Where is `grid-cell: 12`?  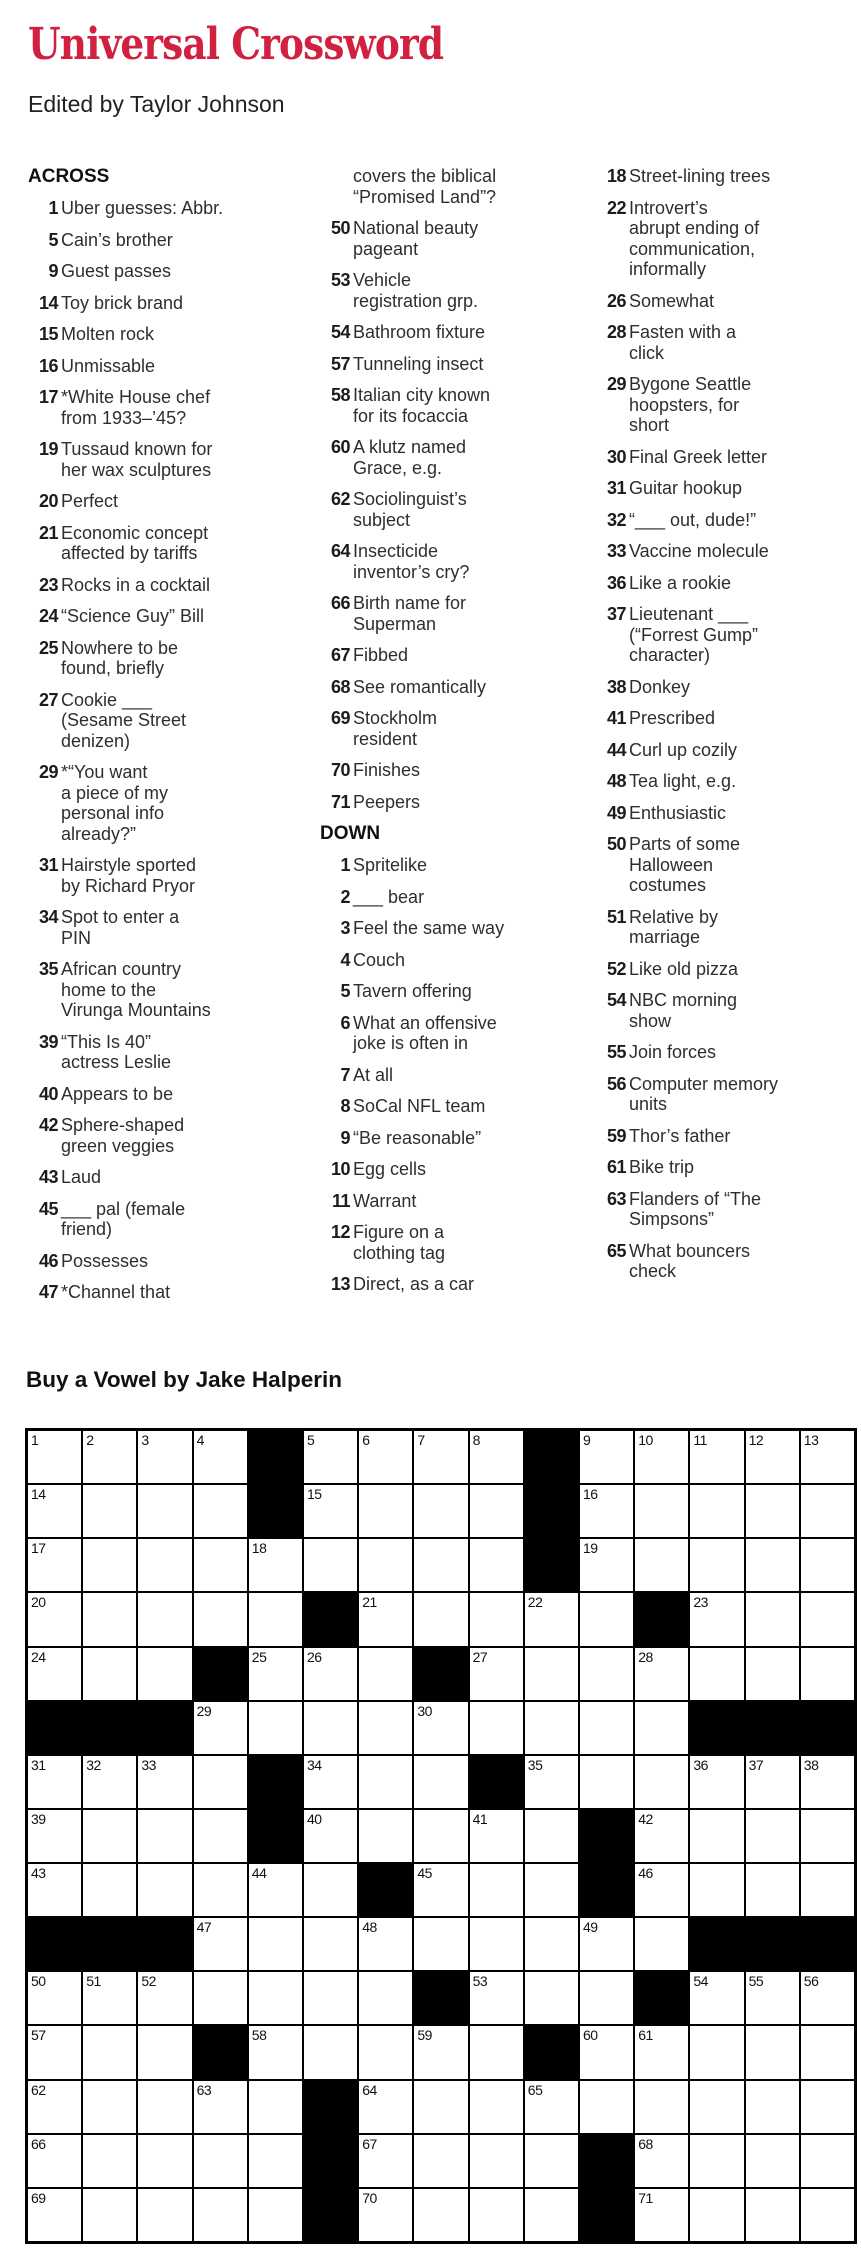 grid-cell: 12 is located at coordinates (772, 1457).